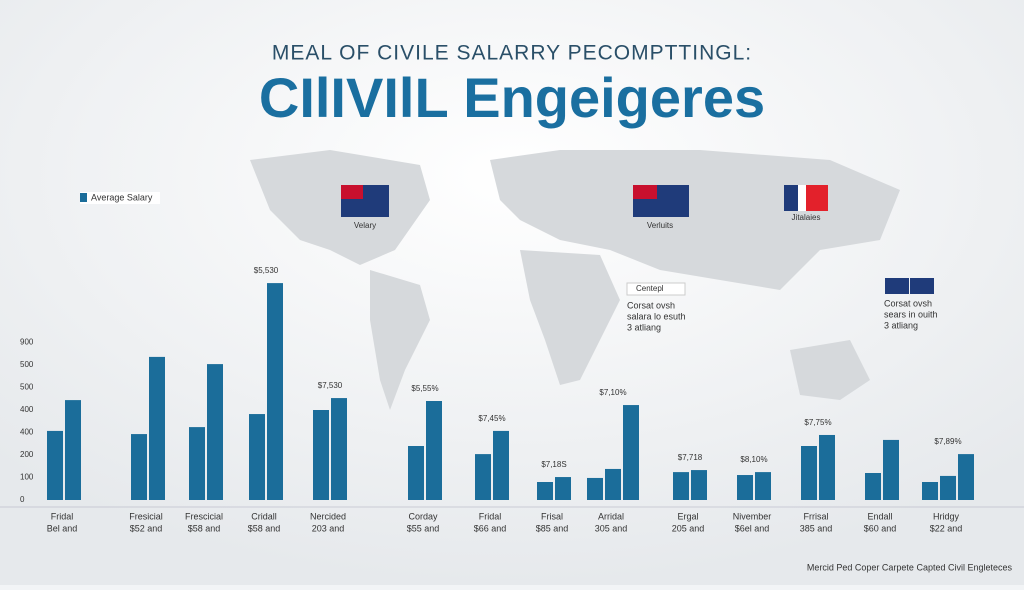 The height and width of the screenshot is (590, 1024). Describe the element at coordinates (423, 516) in the screenshot. I see `x-tick-label: Corday` at that location.